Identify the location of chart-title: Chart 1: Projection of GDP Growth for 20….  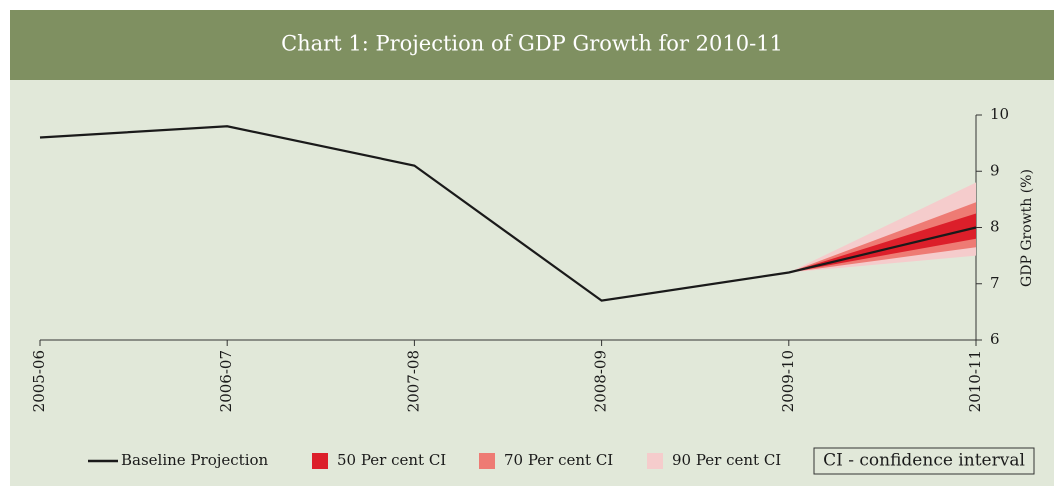
(532, 44).